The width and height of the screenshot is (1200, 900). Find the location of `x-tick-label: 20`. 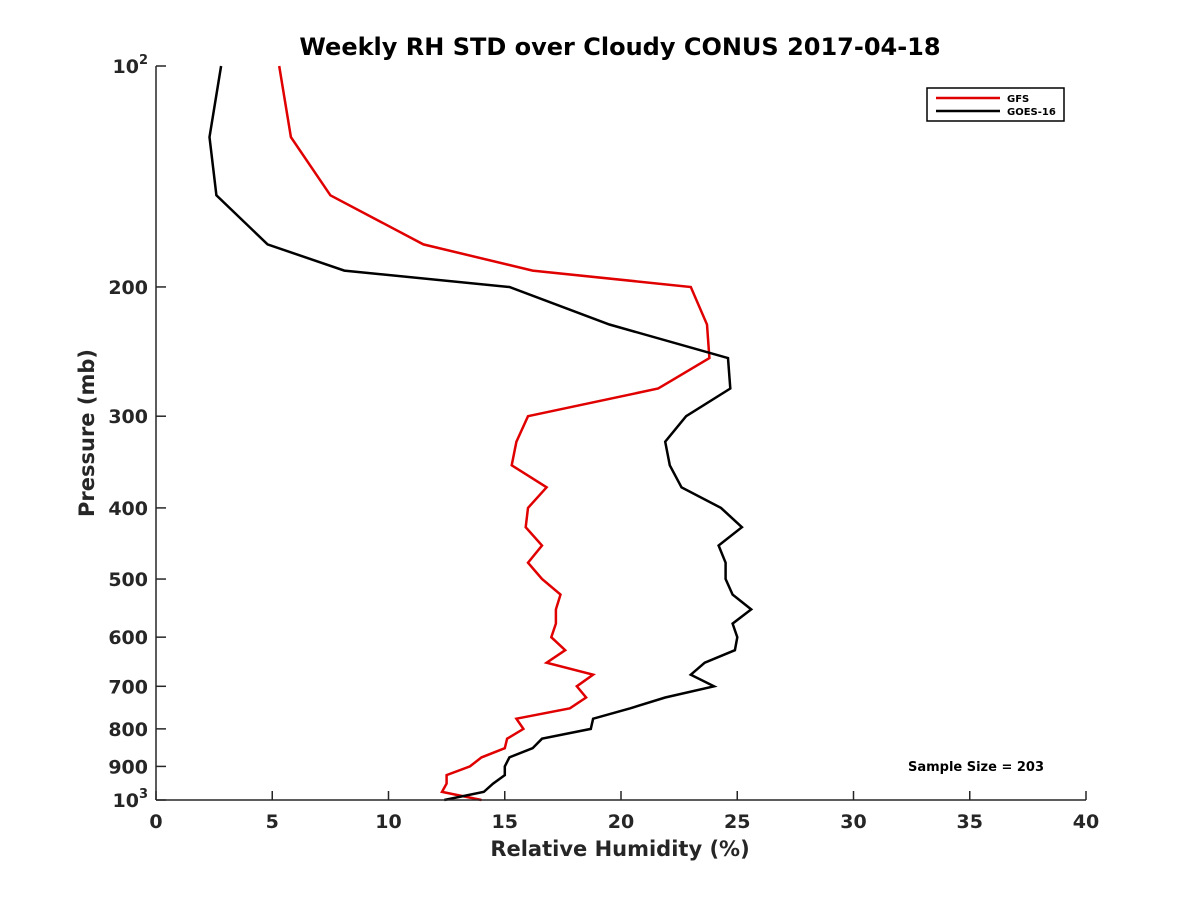

x-tick-label: 20 is located at coordinates (621, 822).